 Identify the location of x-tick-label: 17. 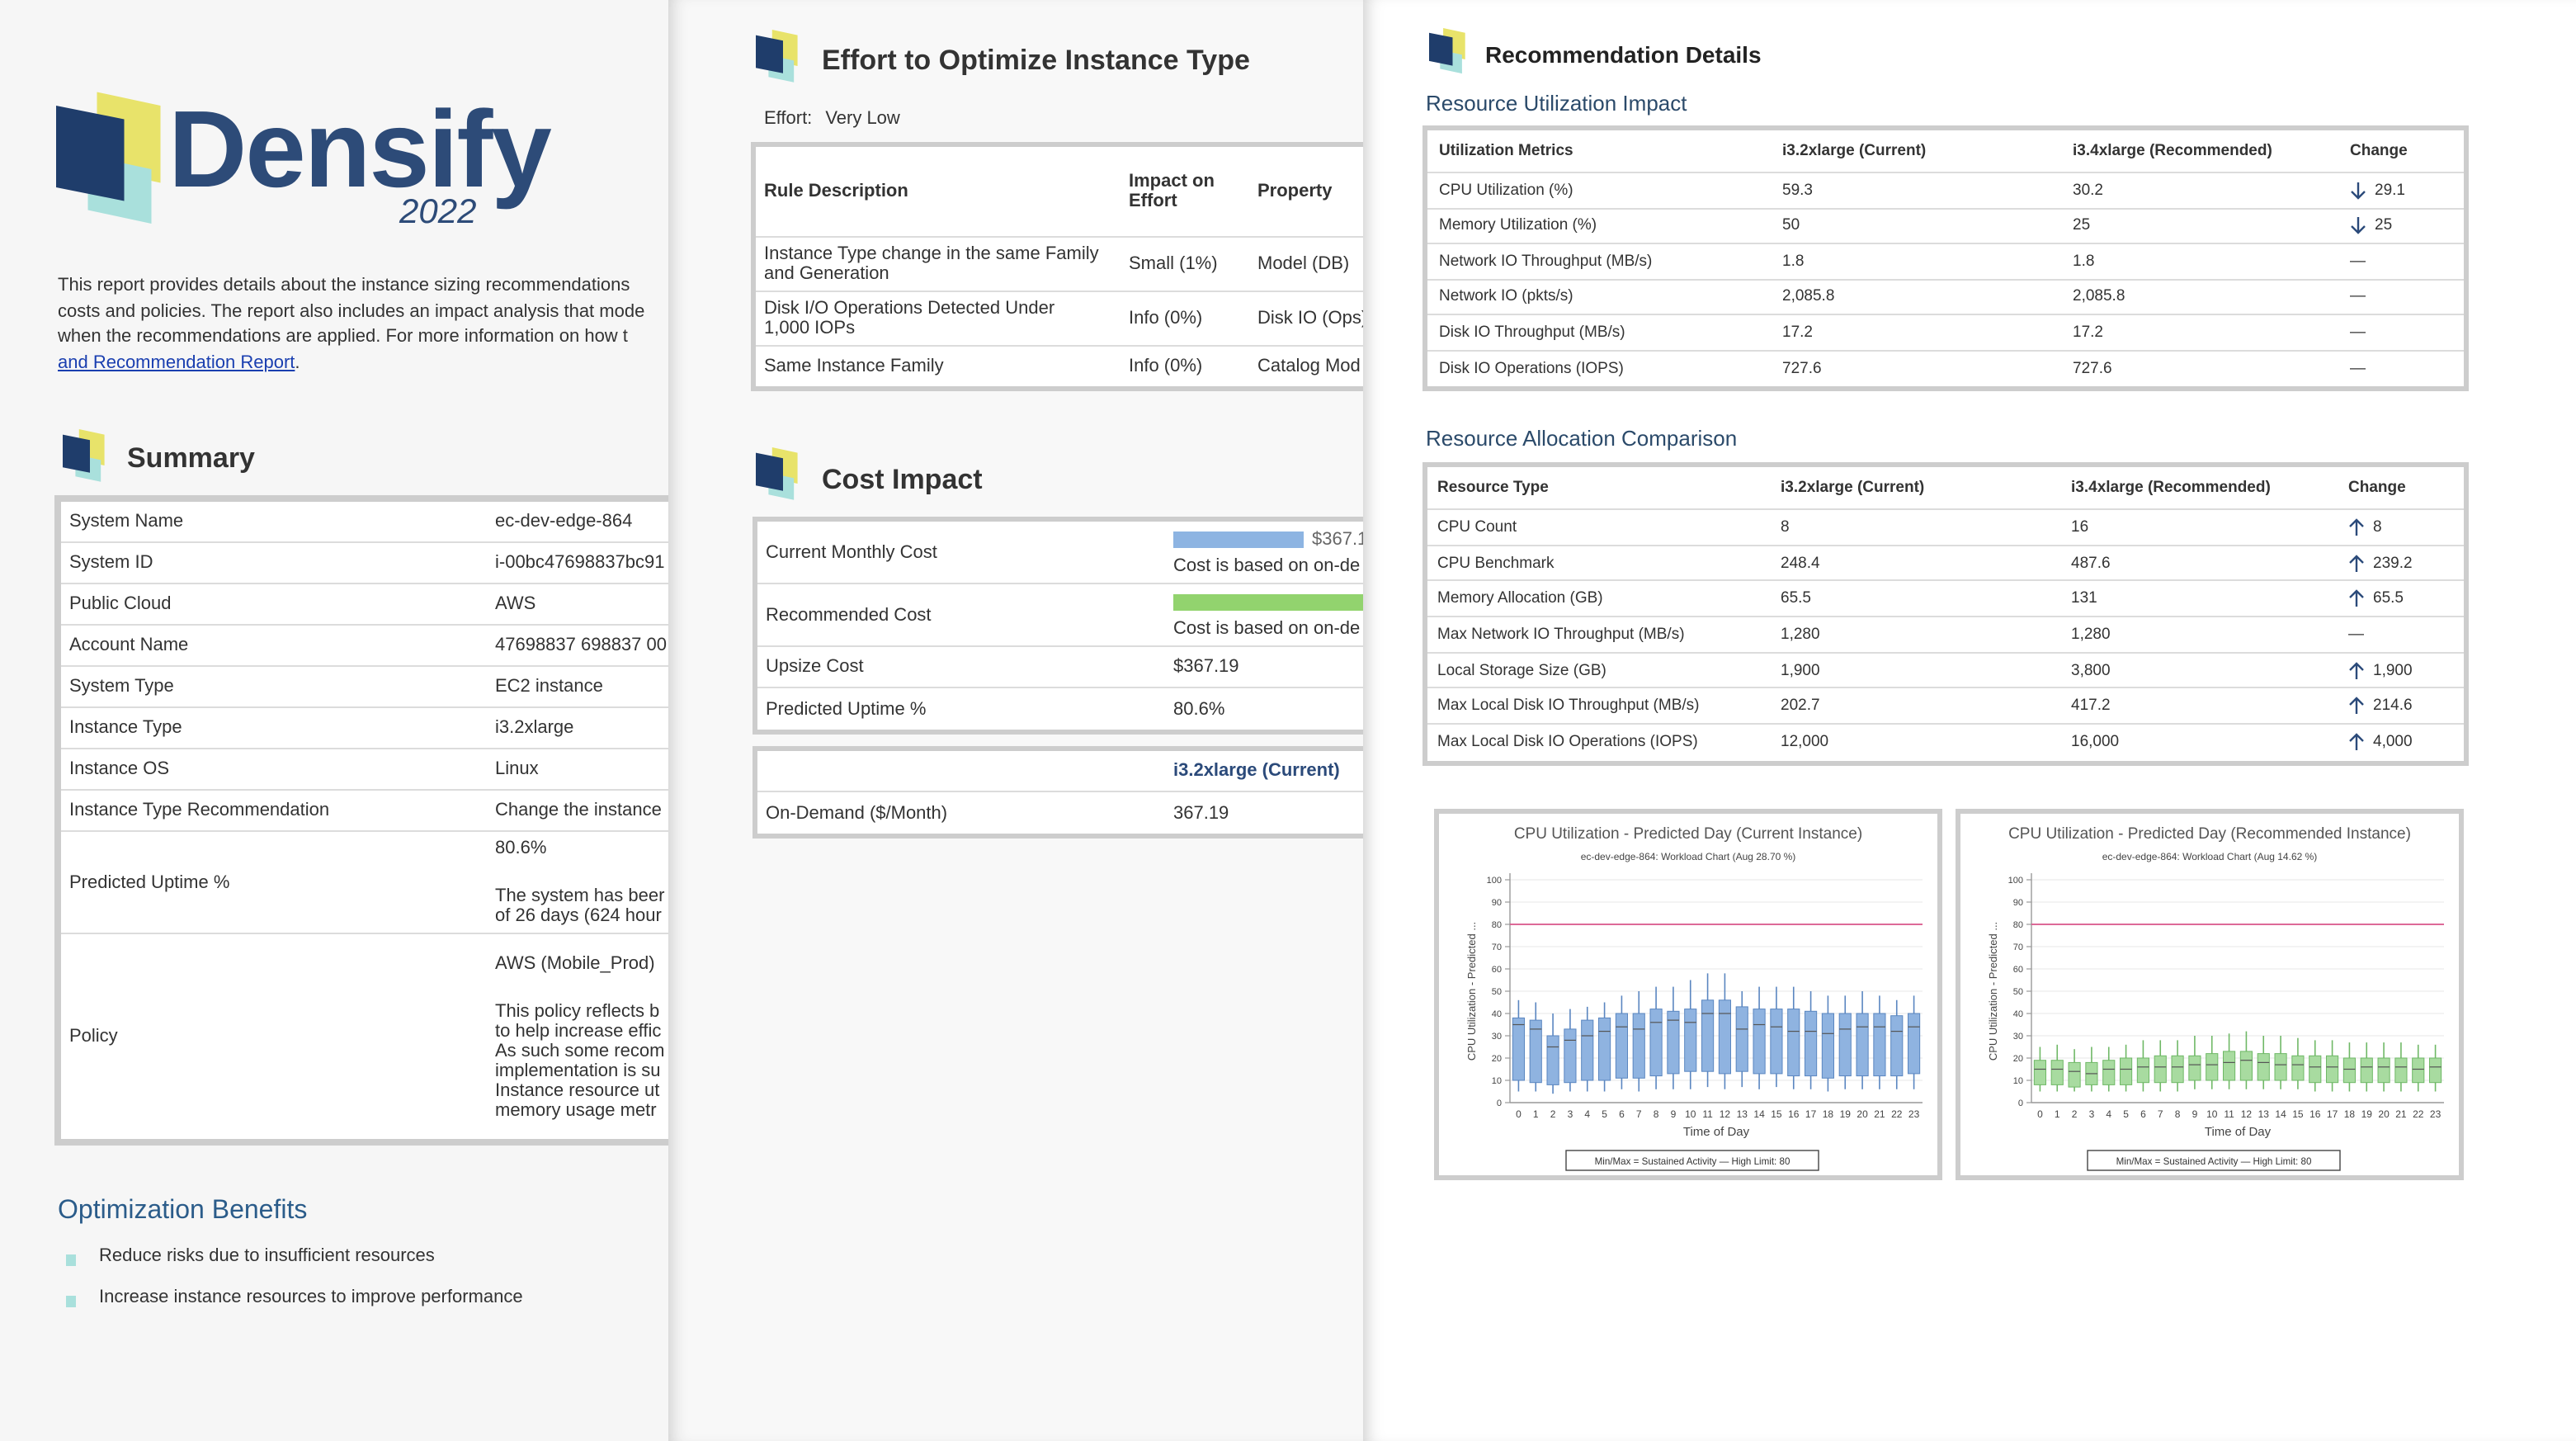
(2332, 1114).